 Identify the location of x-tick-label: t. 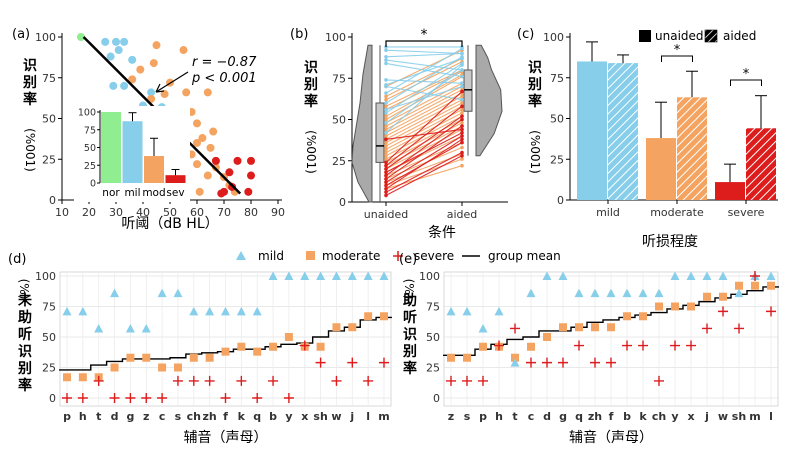
(98, 416).